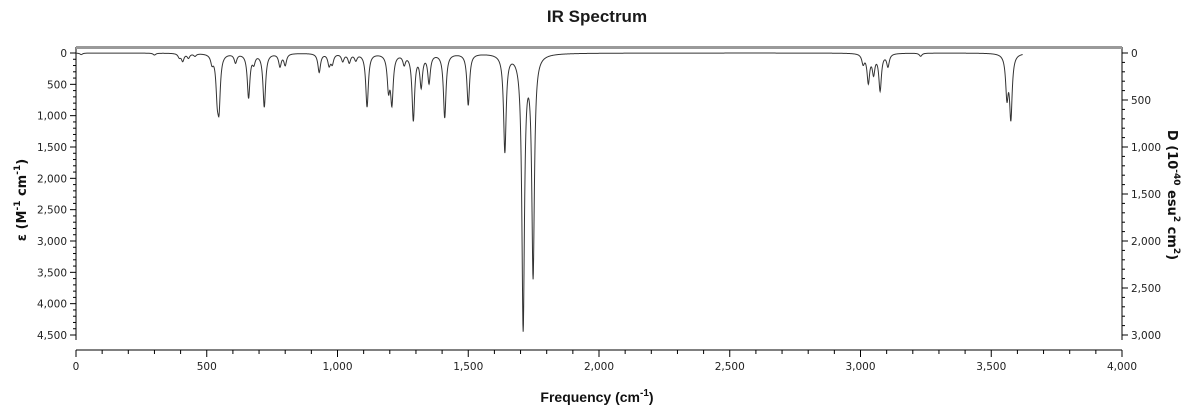 The image size is (1189, 408). I want to click on x-tick-label: 1,500, so click(468, 367).